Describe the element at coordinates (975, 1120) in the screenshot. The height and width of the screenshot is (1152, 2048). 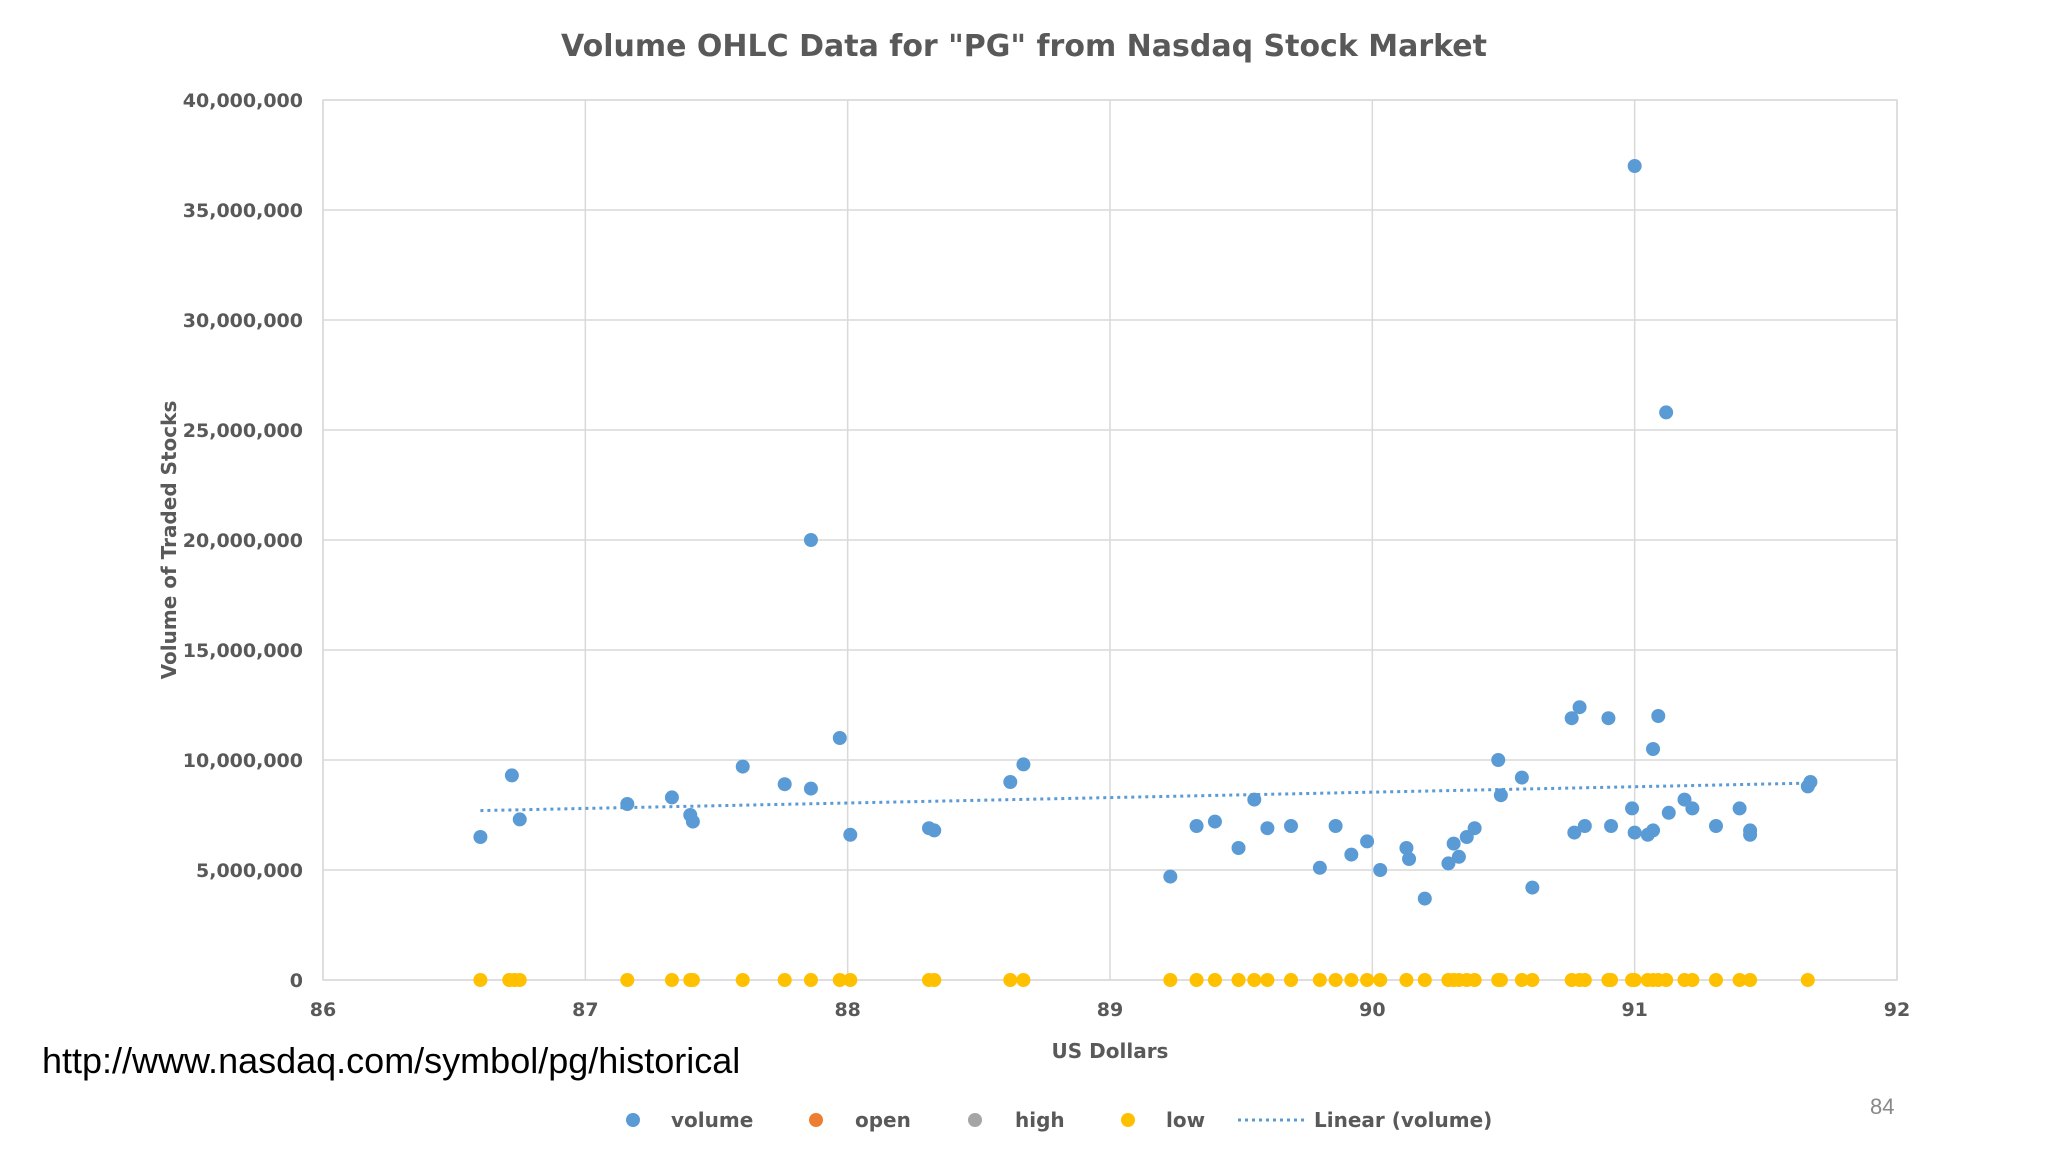
I see `legend-marker-high` at that location.